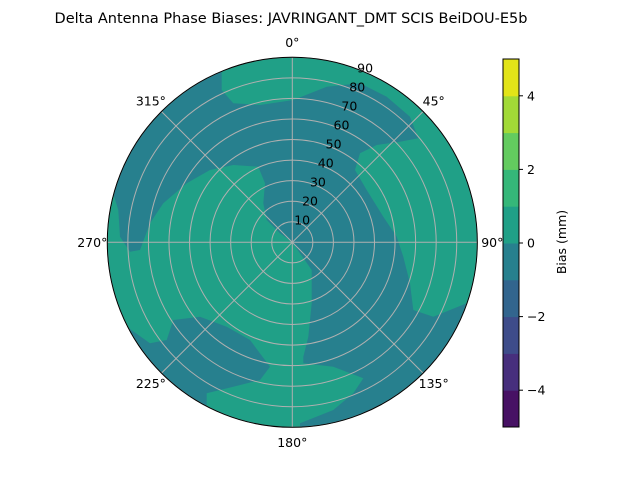 The image size is (640, 480). What do you see at coordinates (292, 42) in the screenshot?
I see `theta-tick-label: 0°` at bounding box center [292, 42].